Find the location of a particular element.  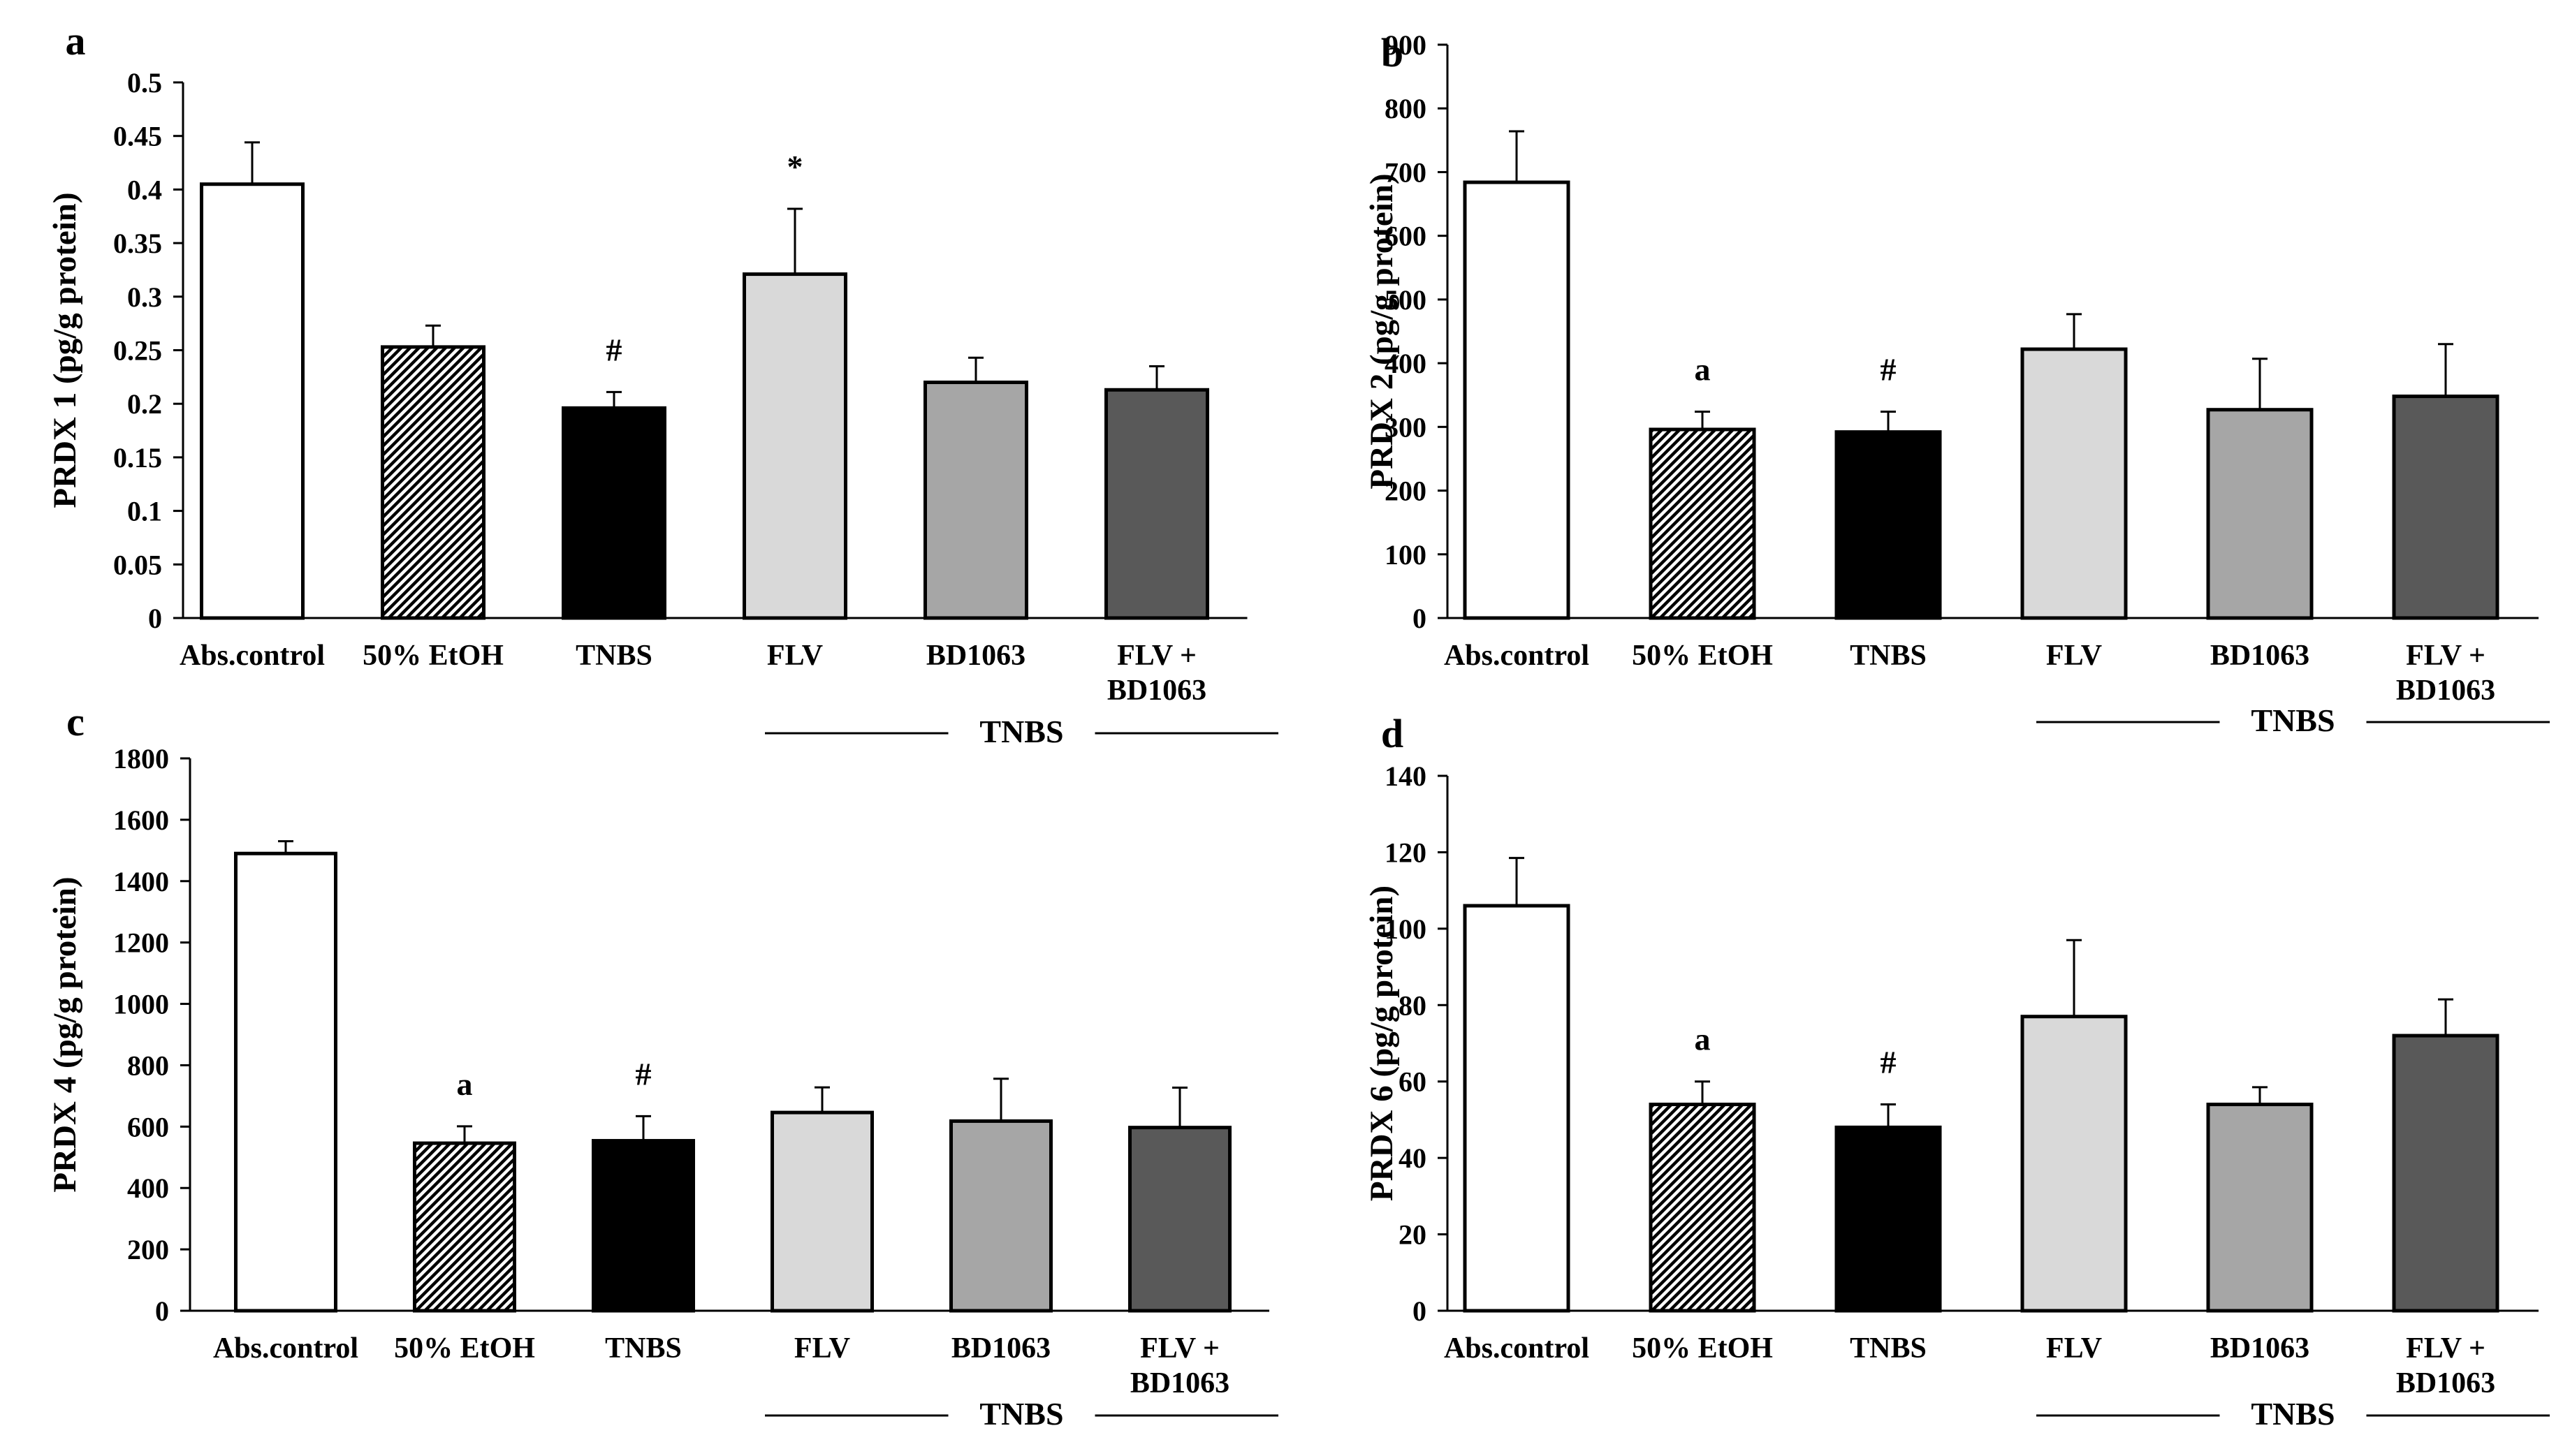

y-tick-label: 900 is located at coordinates (1405, 45).